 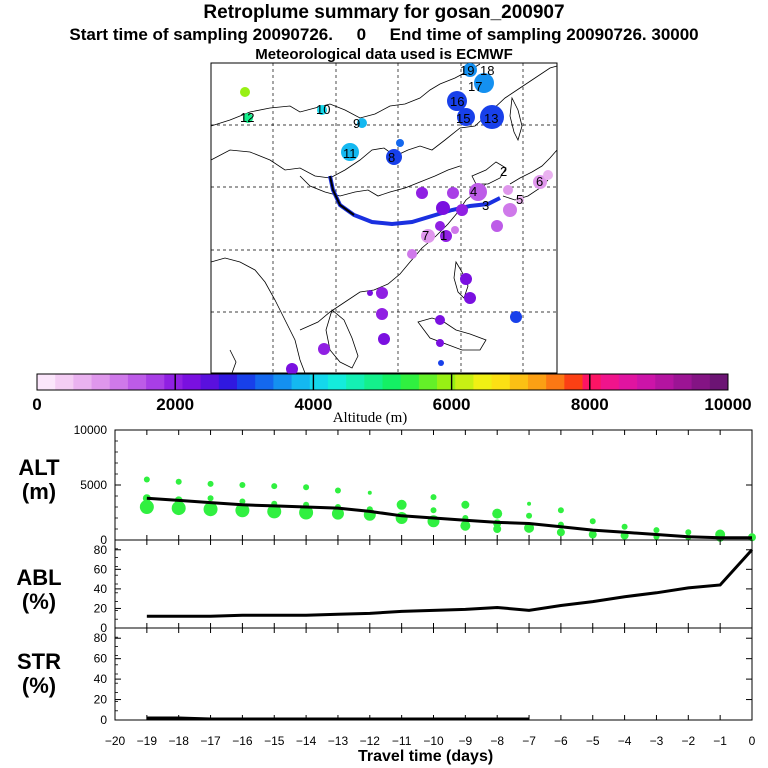 I want to click on map-age-label: 13, so click(x=491, y=118).